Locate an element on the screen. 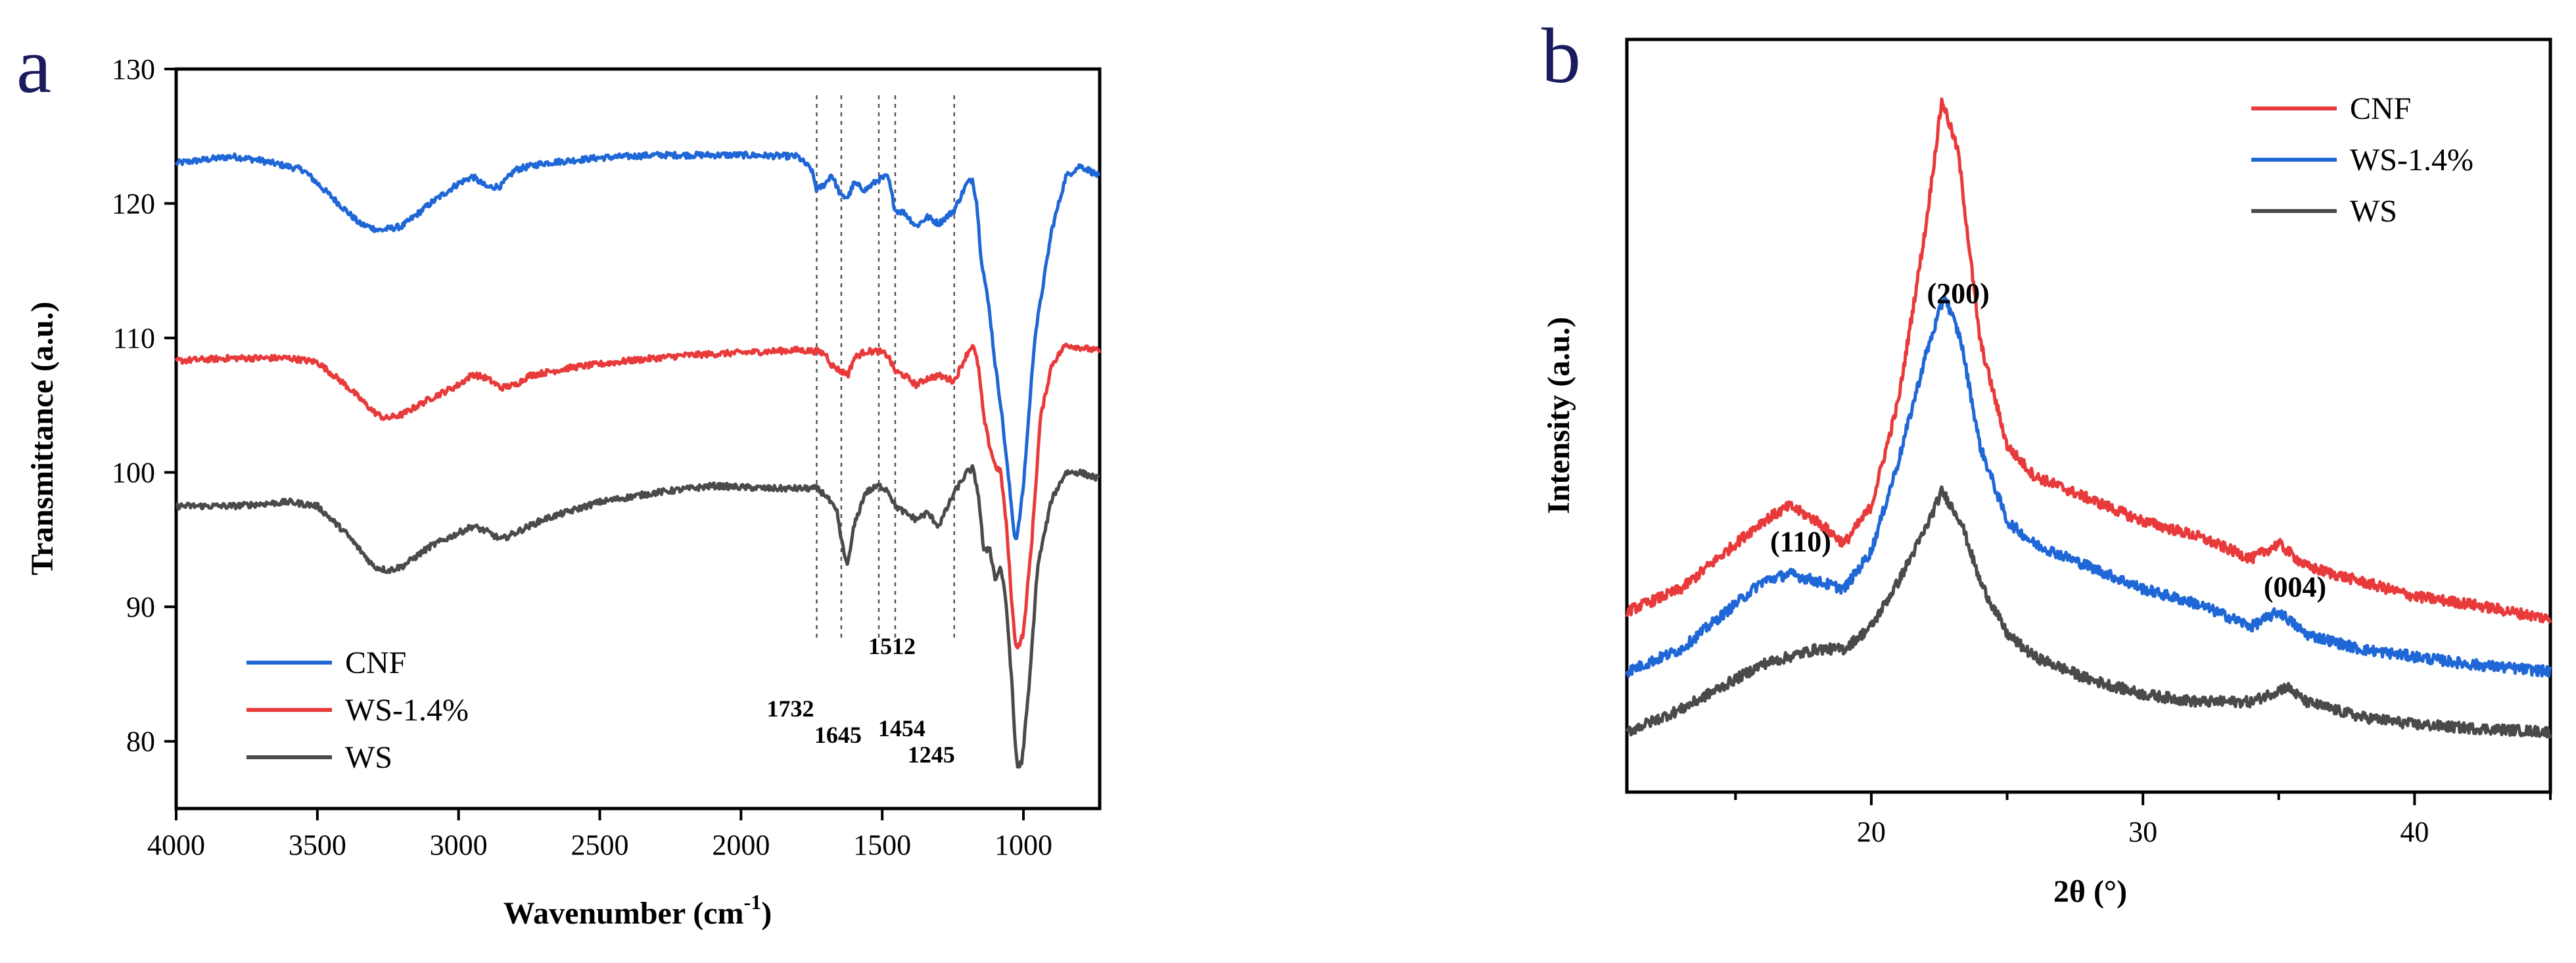 The width and height of the screenshot is (2576, 963). peak-label-200: (200) is located at coordinates (1958, 293).